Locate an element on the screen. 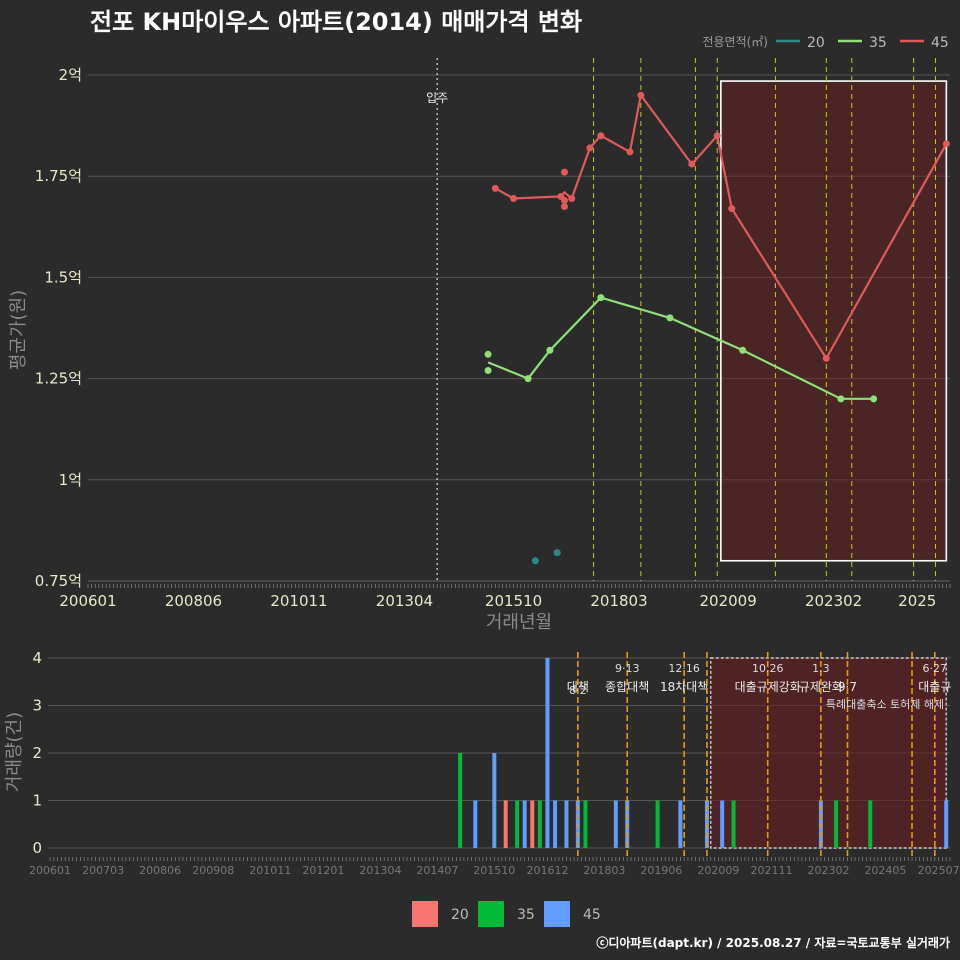 The width and height of the screenshot is (960, 960). x-tick-label: 202009 is located at coordinates (728, 601).